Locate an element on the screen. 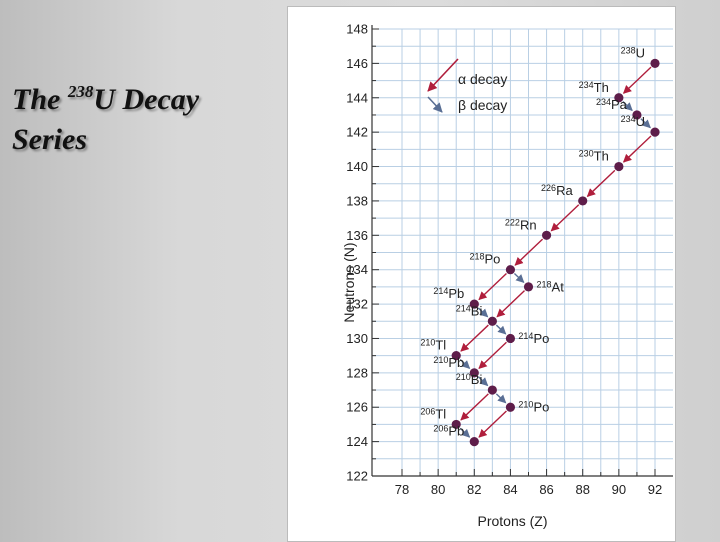  x-tick-label: 92 is located at coordinates (655, 489).